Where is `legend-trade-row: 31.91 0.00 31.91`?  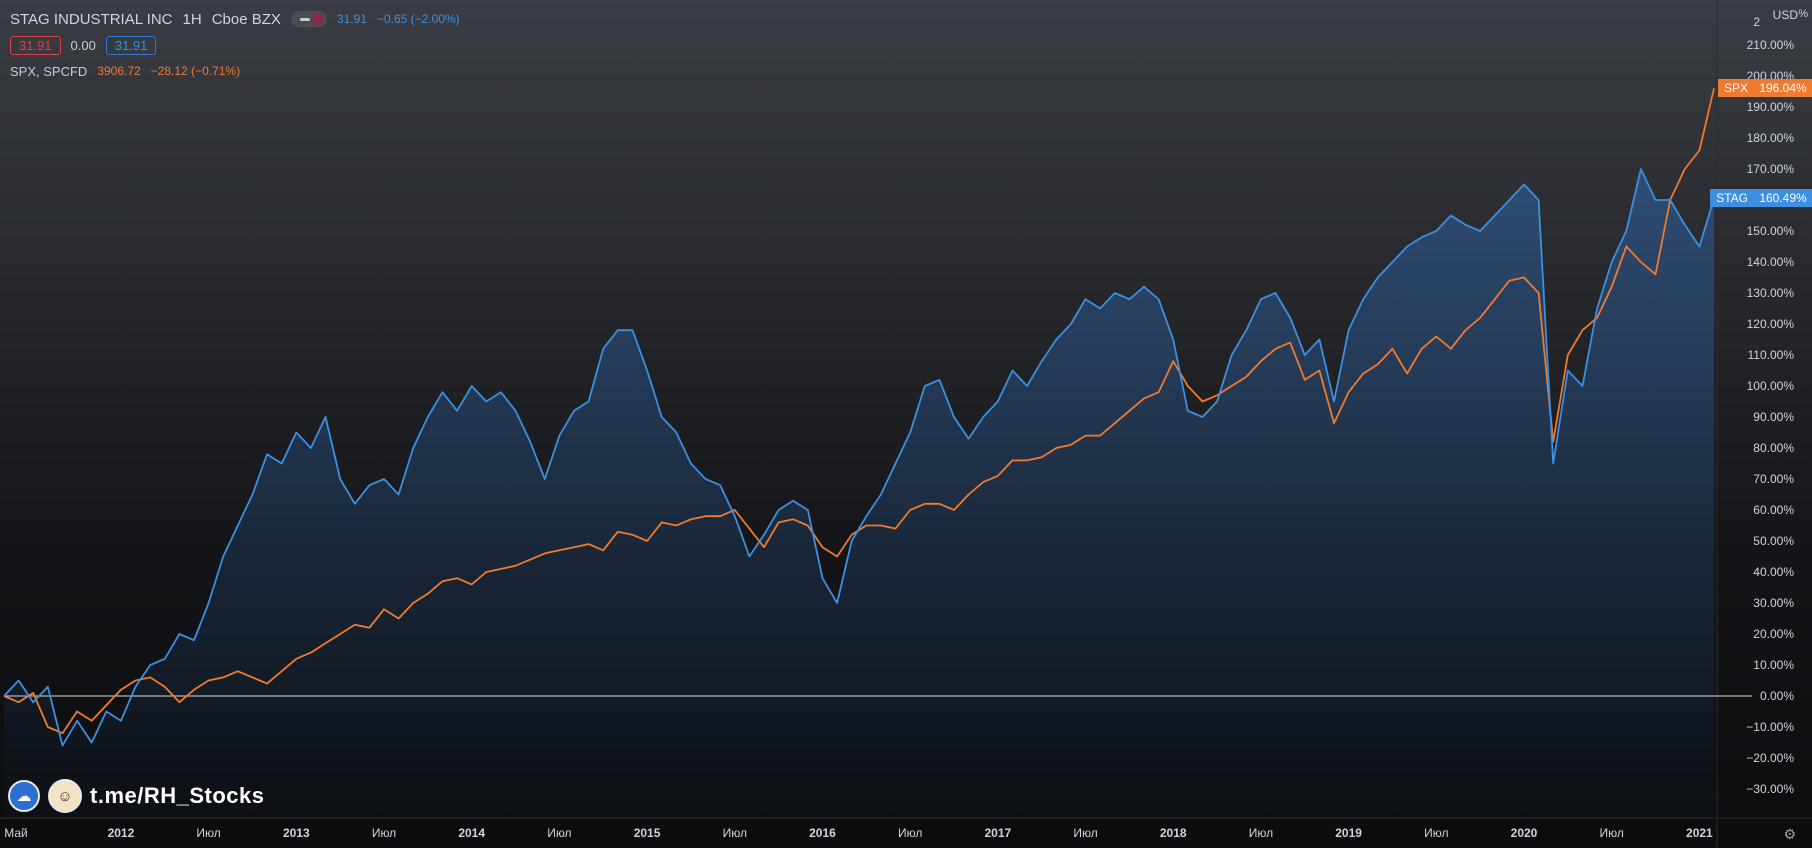
legend-trade-row: 31.91 0.00 31.91 is located at coordinates (235, 45).